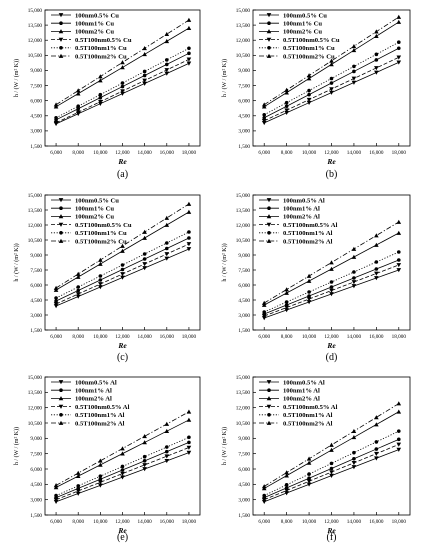  Describe the element at coordinates (302, 32) in the screenshot. I see `legend-entry: 100nm2% Cu` at that location.